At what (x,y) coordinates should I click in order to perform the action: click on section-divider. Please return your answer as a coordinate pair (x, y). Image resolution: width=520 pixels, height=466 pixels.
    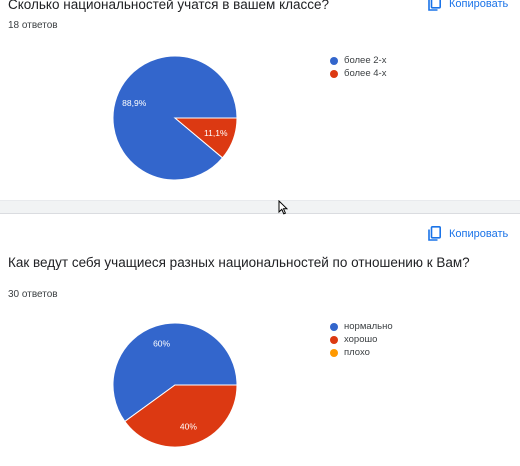
    Looking at the image, I should click on (260, 207).